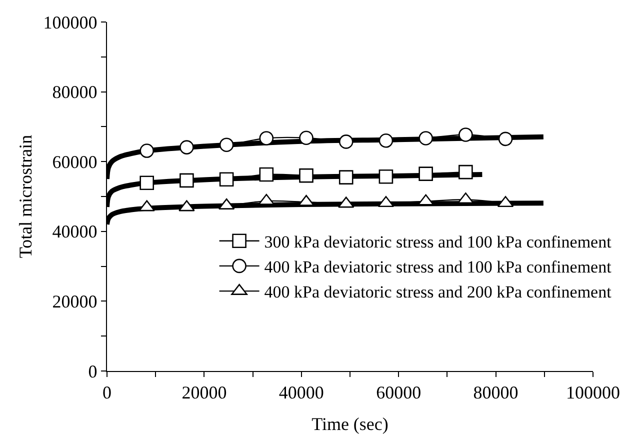  Describe the element at coordinates (495, 392) in the screenshot. I see `x-tick-label: 80000` at that location.